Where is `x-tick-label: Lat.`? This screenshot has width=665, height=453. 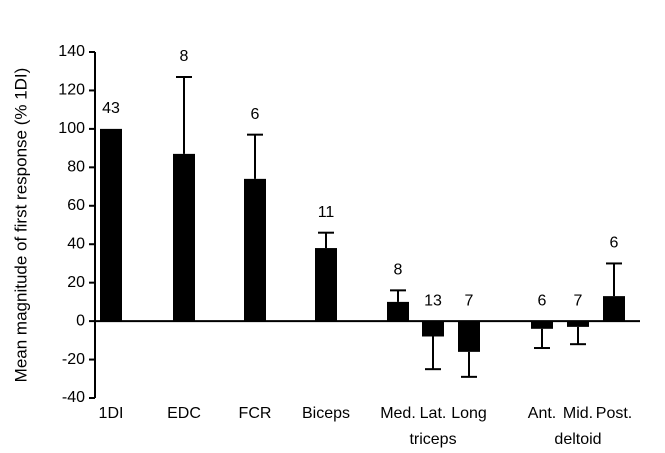
x-tick-label: Lat. is located at coordinates (433, 413).